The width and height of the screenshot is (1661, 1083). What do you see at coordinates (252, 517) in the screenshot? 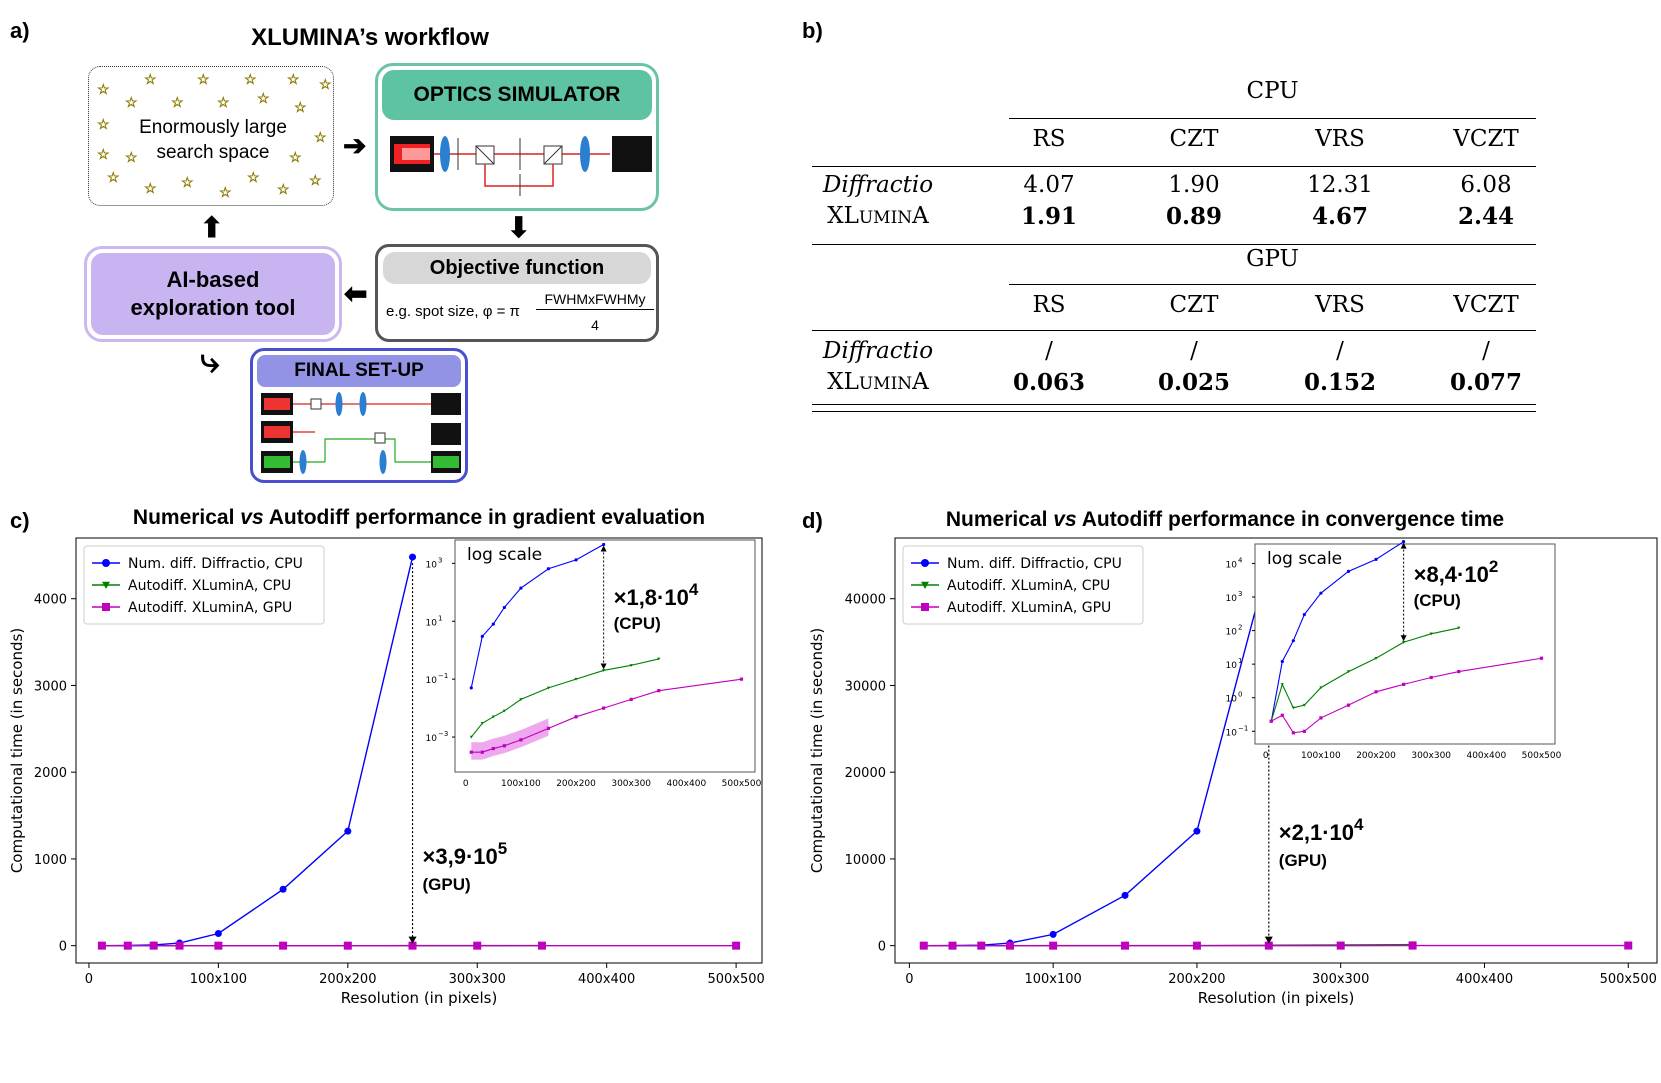
I see `title-part: vs` at bounding box center [252, 517].